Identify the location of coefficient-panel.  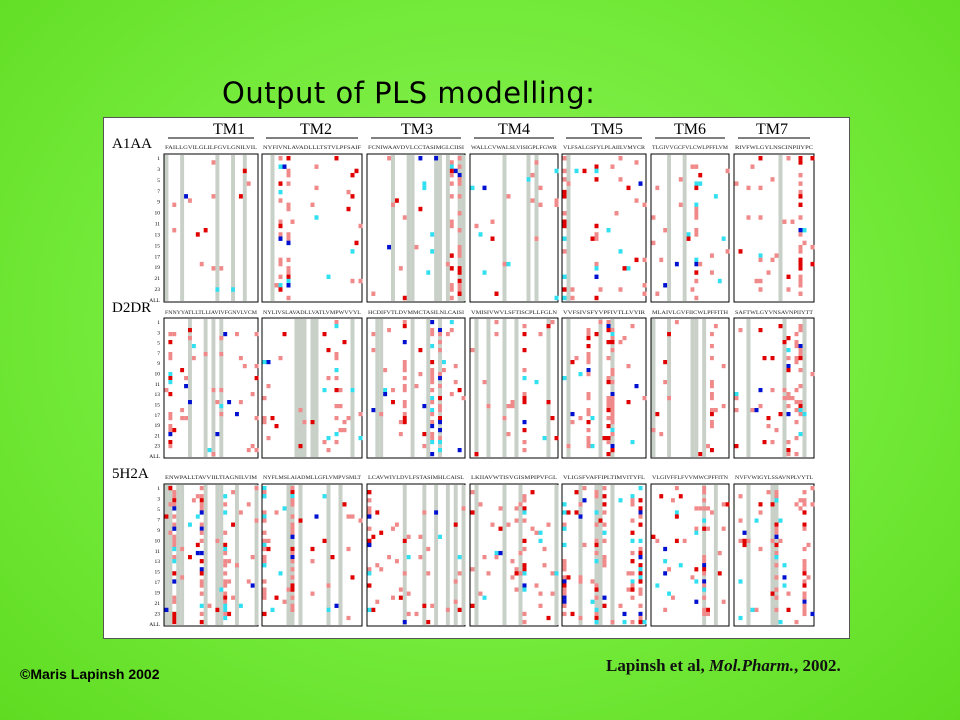
(211, 228).